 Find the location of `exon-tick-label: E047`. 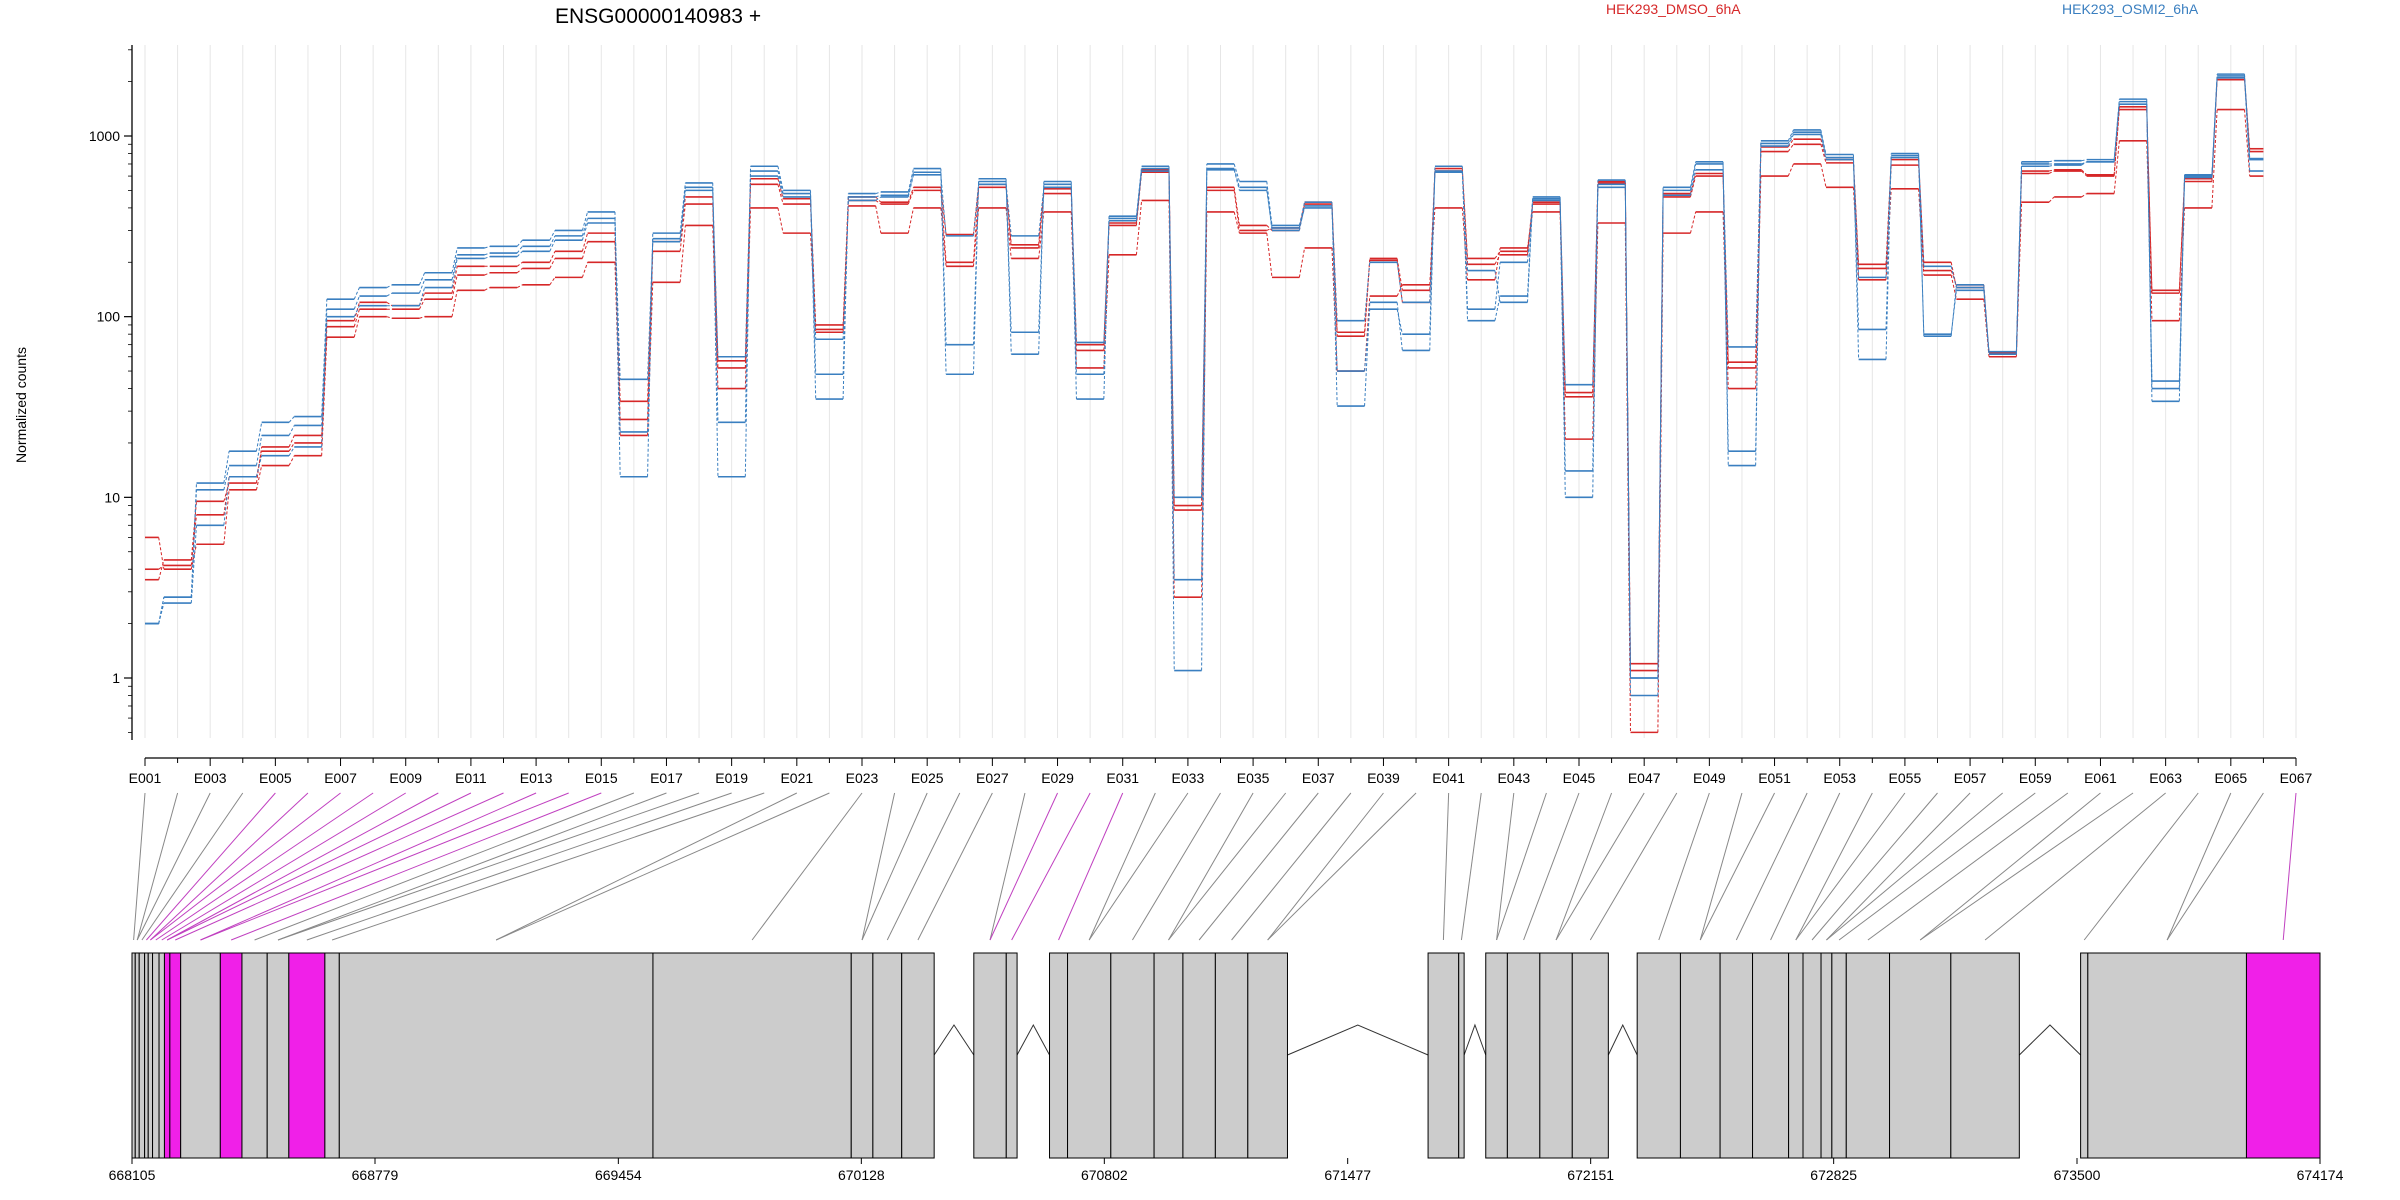

exon-tick-label: E047 is located at coordinates (1644, 778).